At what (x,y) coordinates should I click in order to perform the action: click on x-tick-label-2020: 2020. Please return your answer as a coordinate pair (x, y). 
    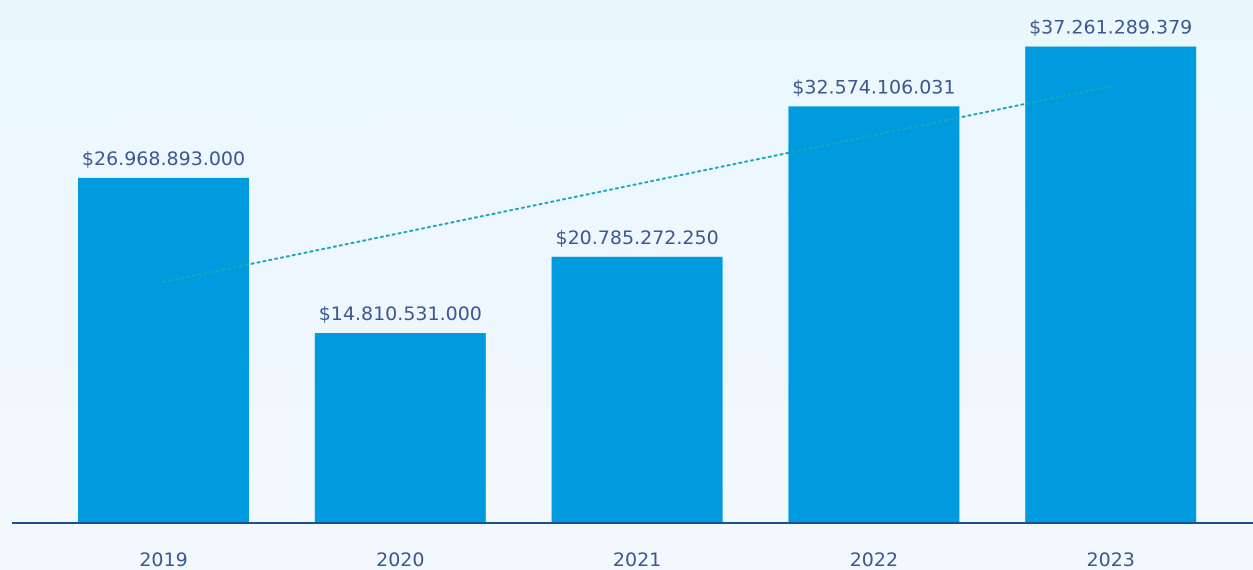
    Looking at the image, I should click on (400, 559).